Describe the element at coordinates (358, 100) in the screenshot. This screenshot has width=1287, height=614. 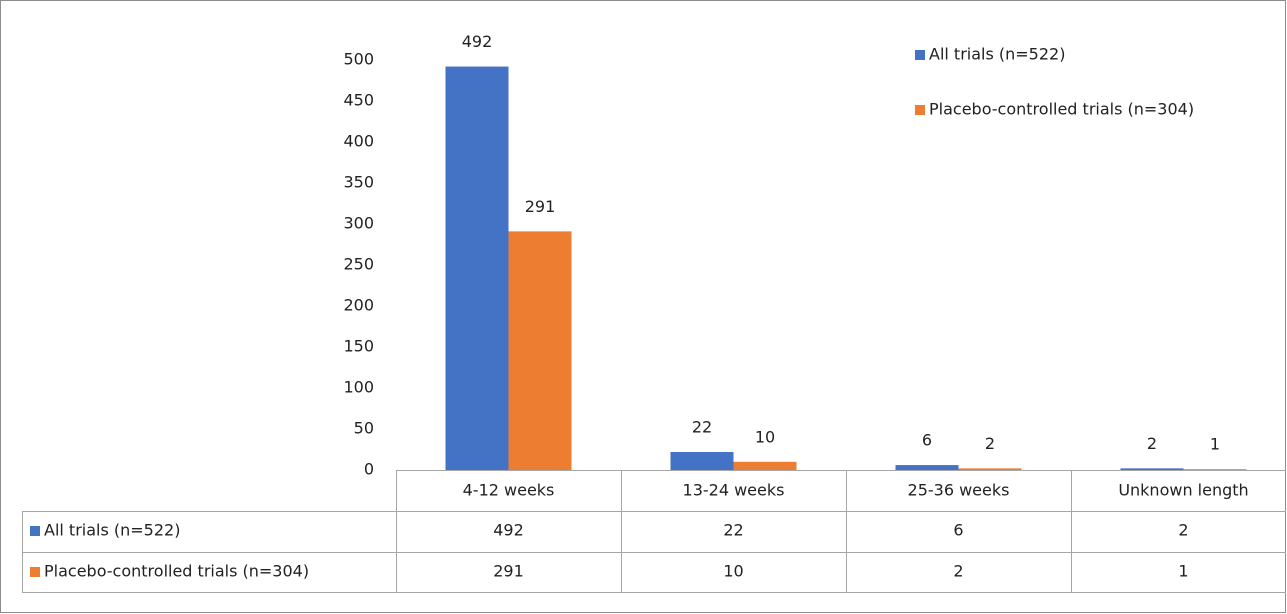
I see `y-tick-label: 450` at that location.